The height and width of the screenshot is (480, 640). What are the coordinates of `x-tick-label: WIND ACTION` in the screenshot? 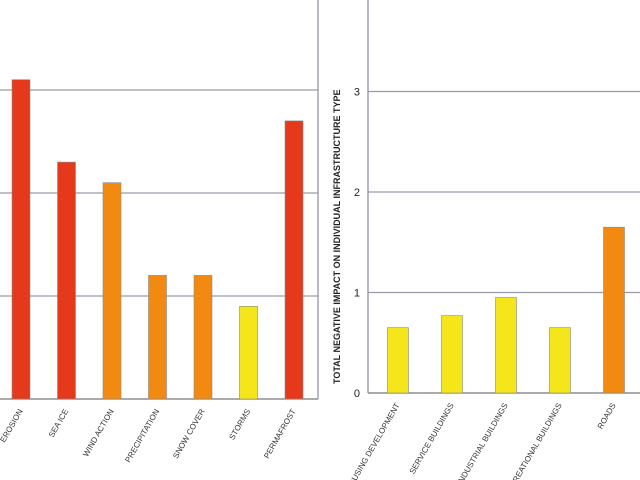 It's located at (98, 432).